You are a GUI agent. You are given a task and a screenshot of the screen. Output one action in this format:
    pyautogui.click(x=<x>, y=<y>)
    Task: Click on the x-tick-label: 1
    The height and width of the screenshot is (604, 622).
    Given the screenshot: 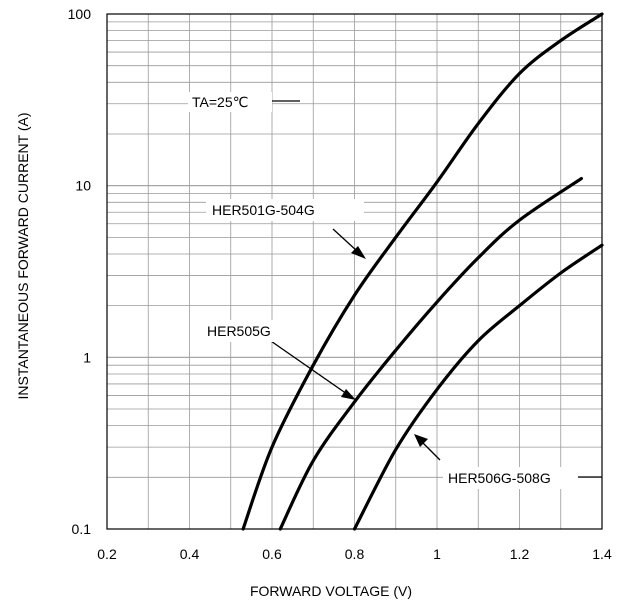 What is the action you would take?
    pyautogui.click(x=437, y=554)
    